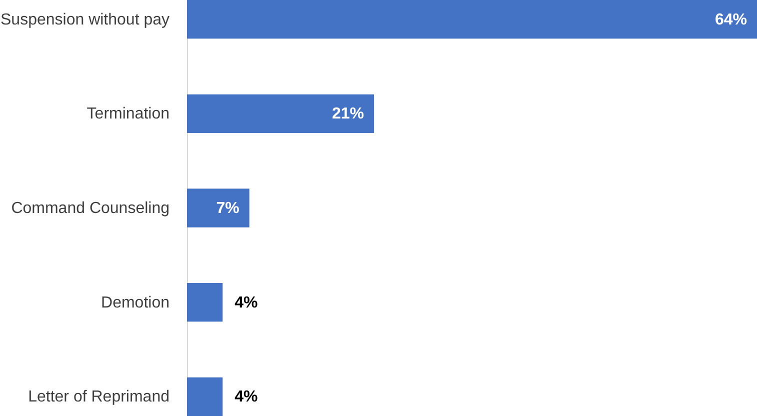  What do you see at coordinates (128, 114) in the screenshot?
I see `y-tick-label: Termination` at bounding box center [128, 114].